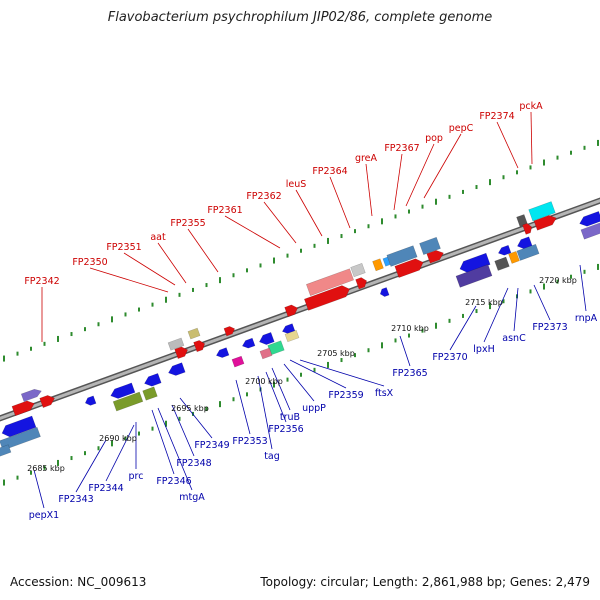  I want to click on gene-label-fp2343: FP2343, so click(75, 499).